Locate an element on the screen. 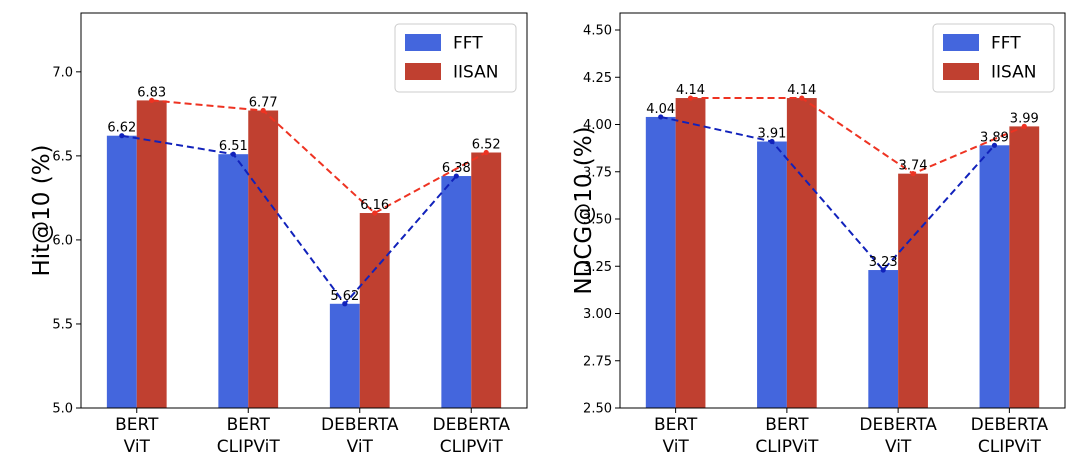  y-tick-label: 5.5 is located at coordinates (62, 324).